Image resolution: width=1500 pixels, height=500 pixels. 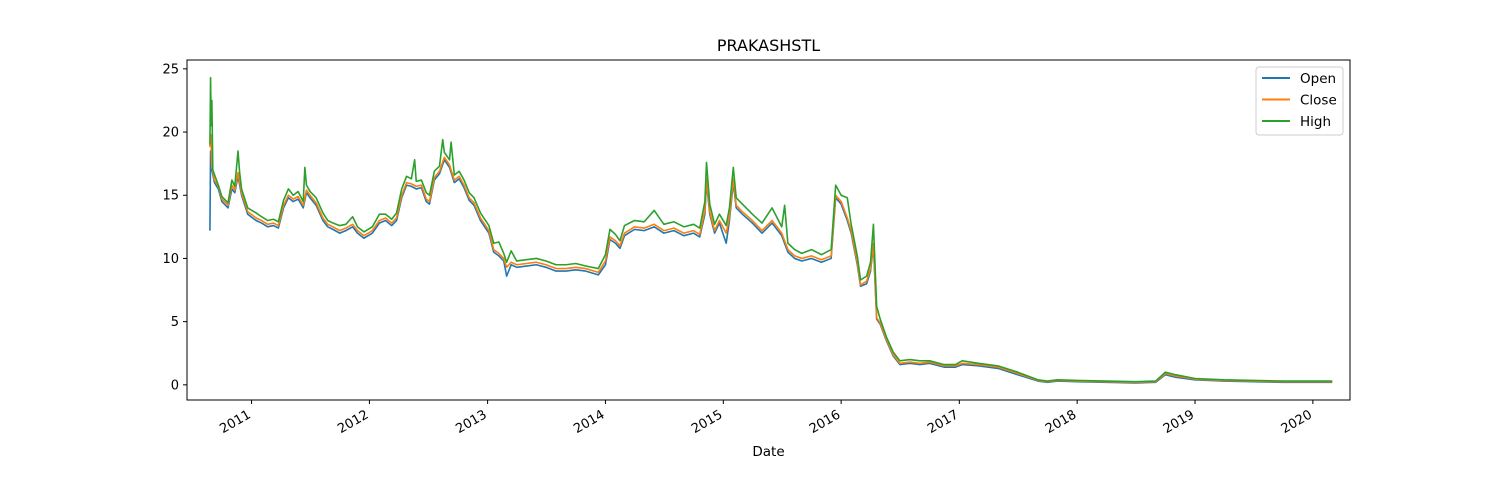 What do you see at coordinates (1318, 101) in the screenshot?
I see `legend-label-close: Close` at bounding box center [1318, 101].